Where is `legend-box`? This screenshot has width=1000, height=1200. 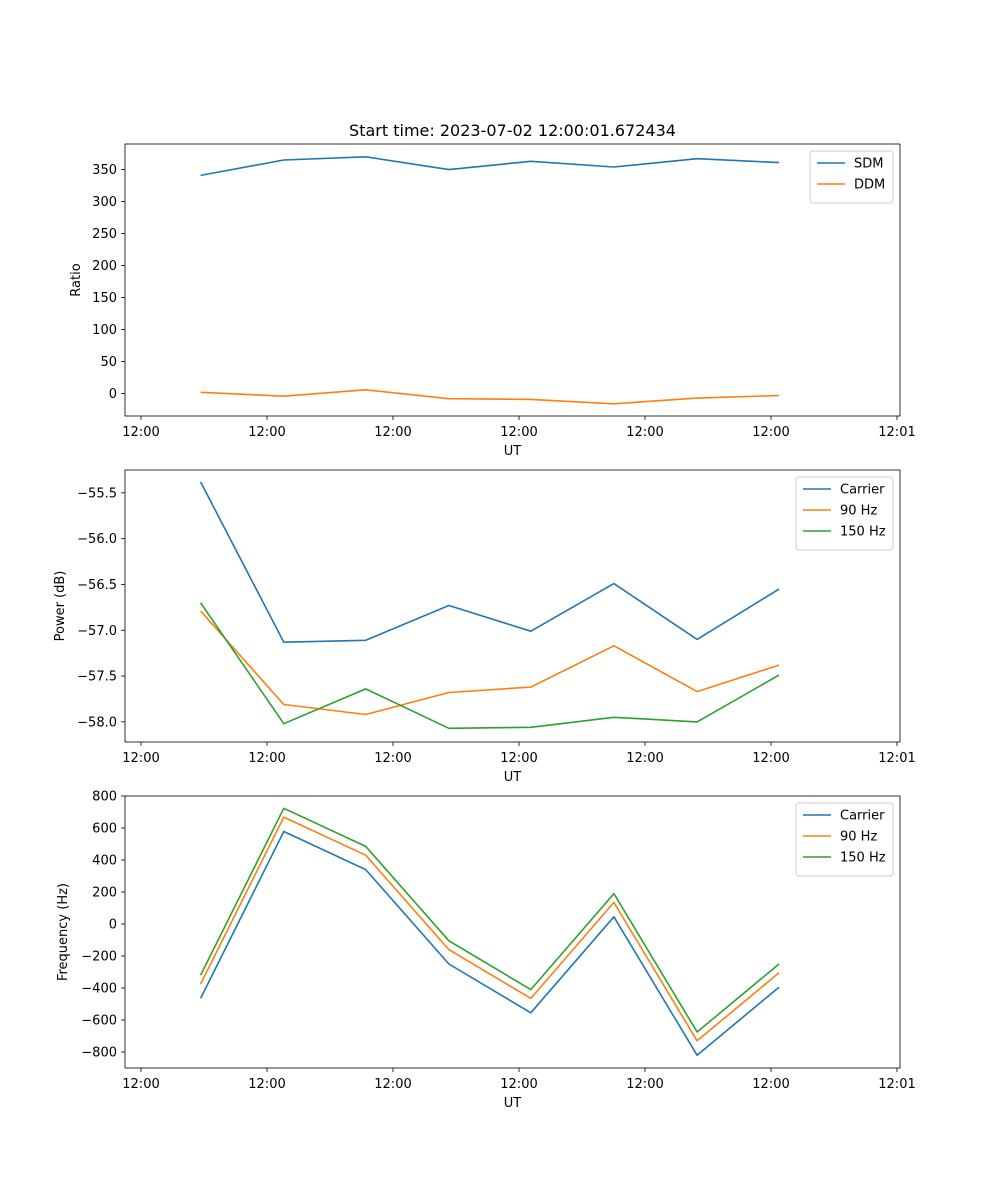
legend-box is located at coordinates (851, 177).